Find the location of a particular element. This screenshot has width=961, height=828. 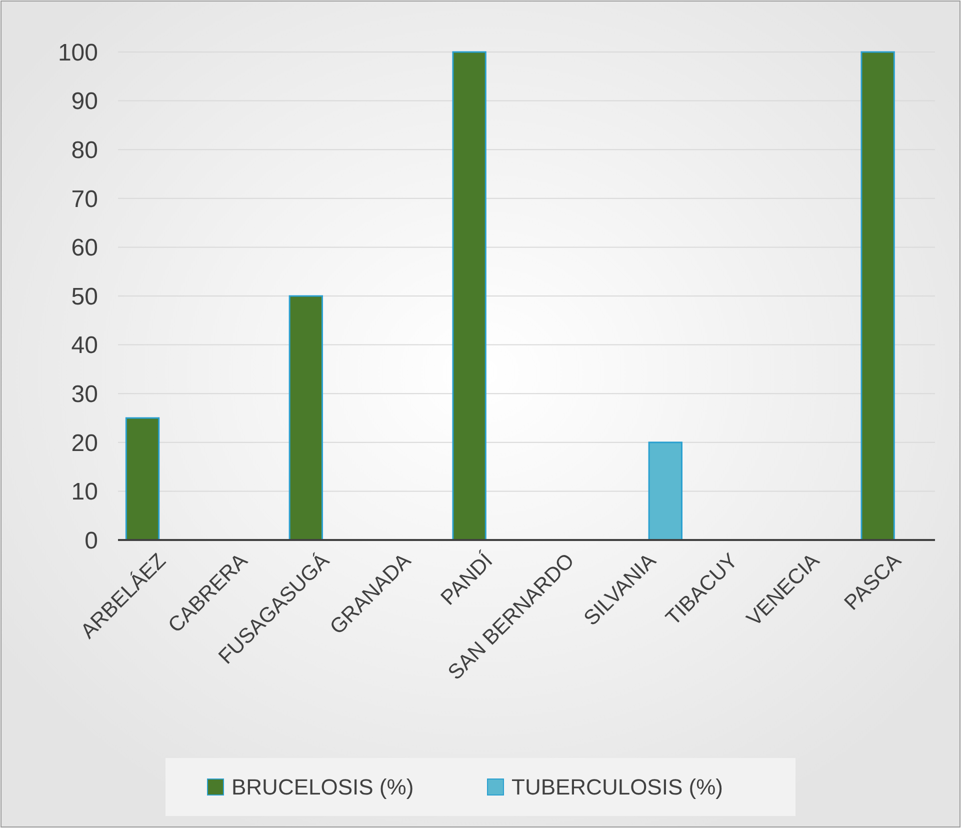

legend-label: TUBERCULOSIS (%) is located at coordinates (617, 787).